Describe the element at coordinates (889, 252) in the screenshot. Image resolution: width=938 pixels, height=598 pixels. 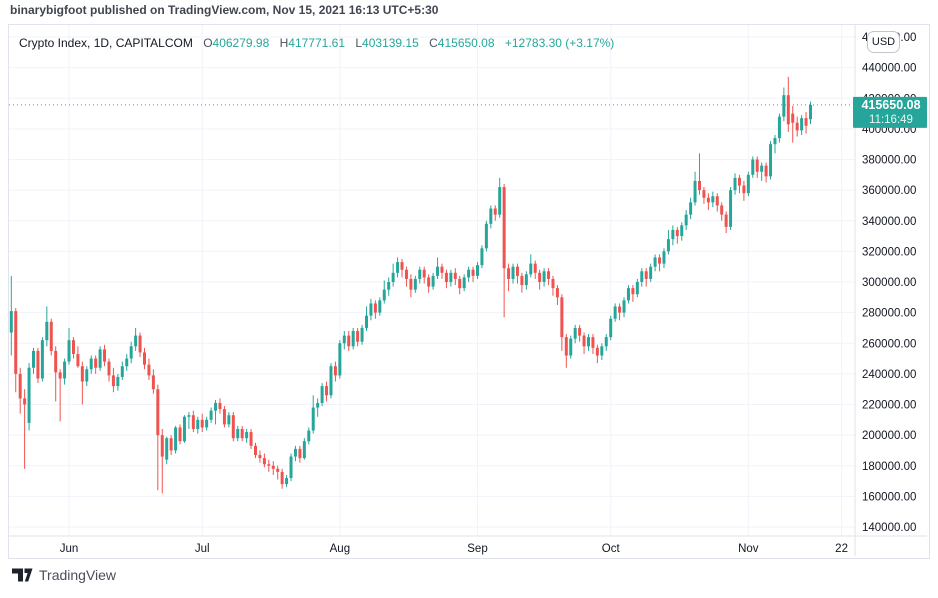
I see `price-tick-label: 320000.00` at that location.